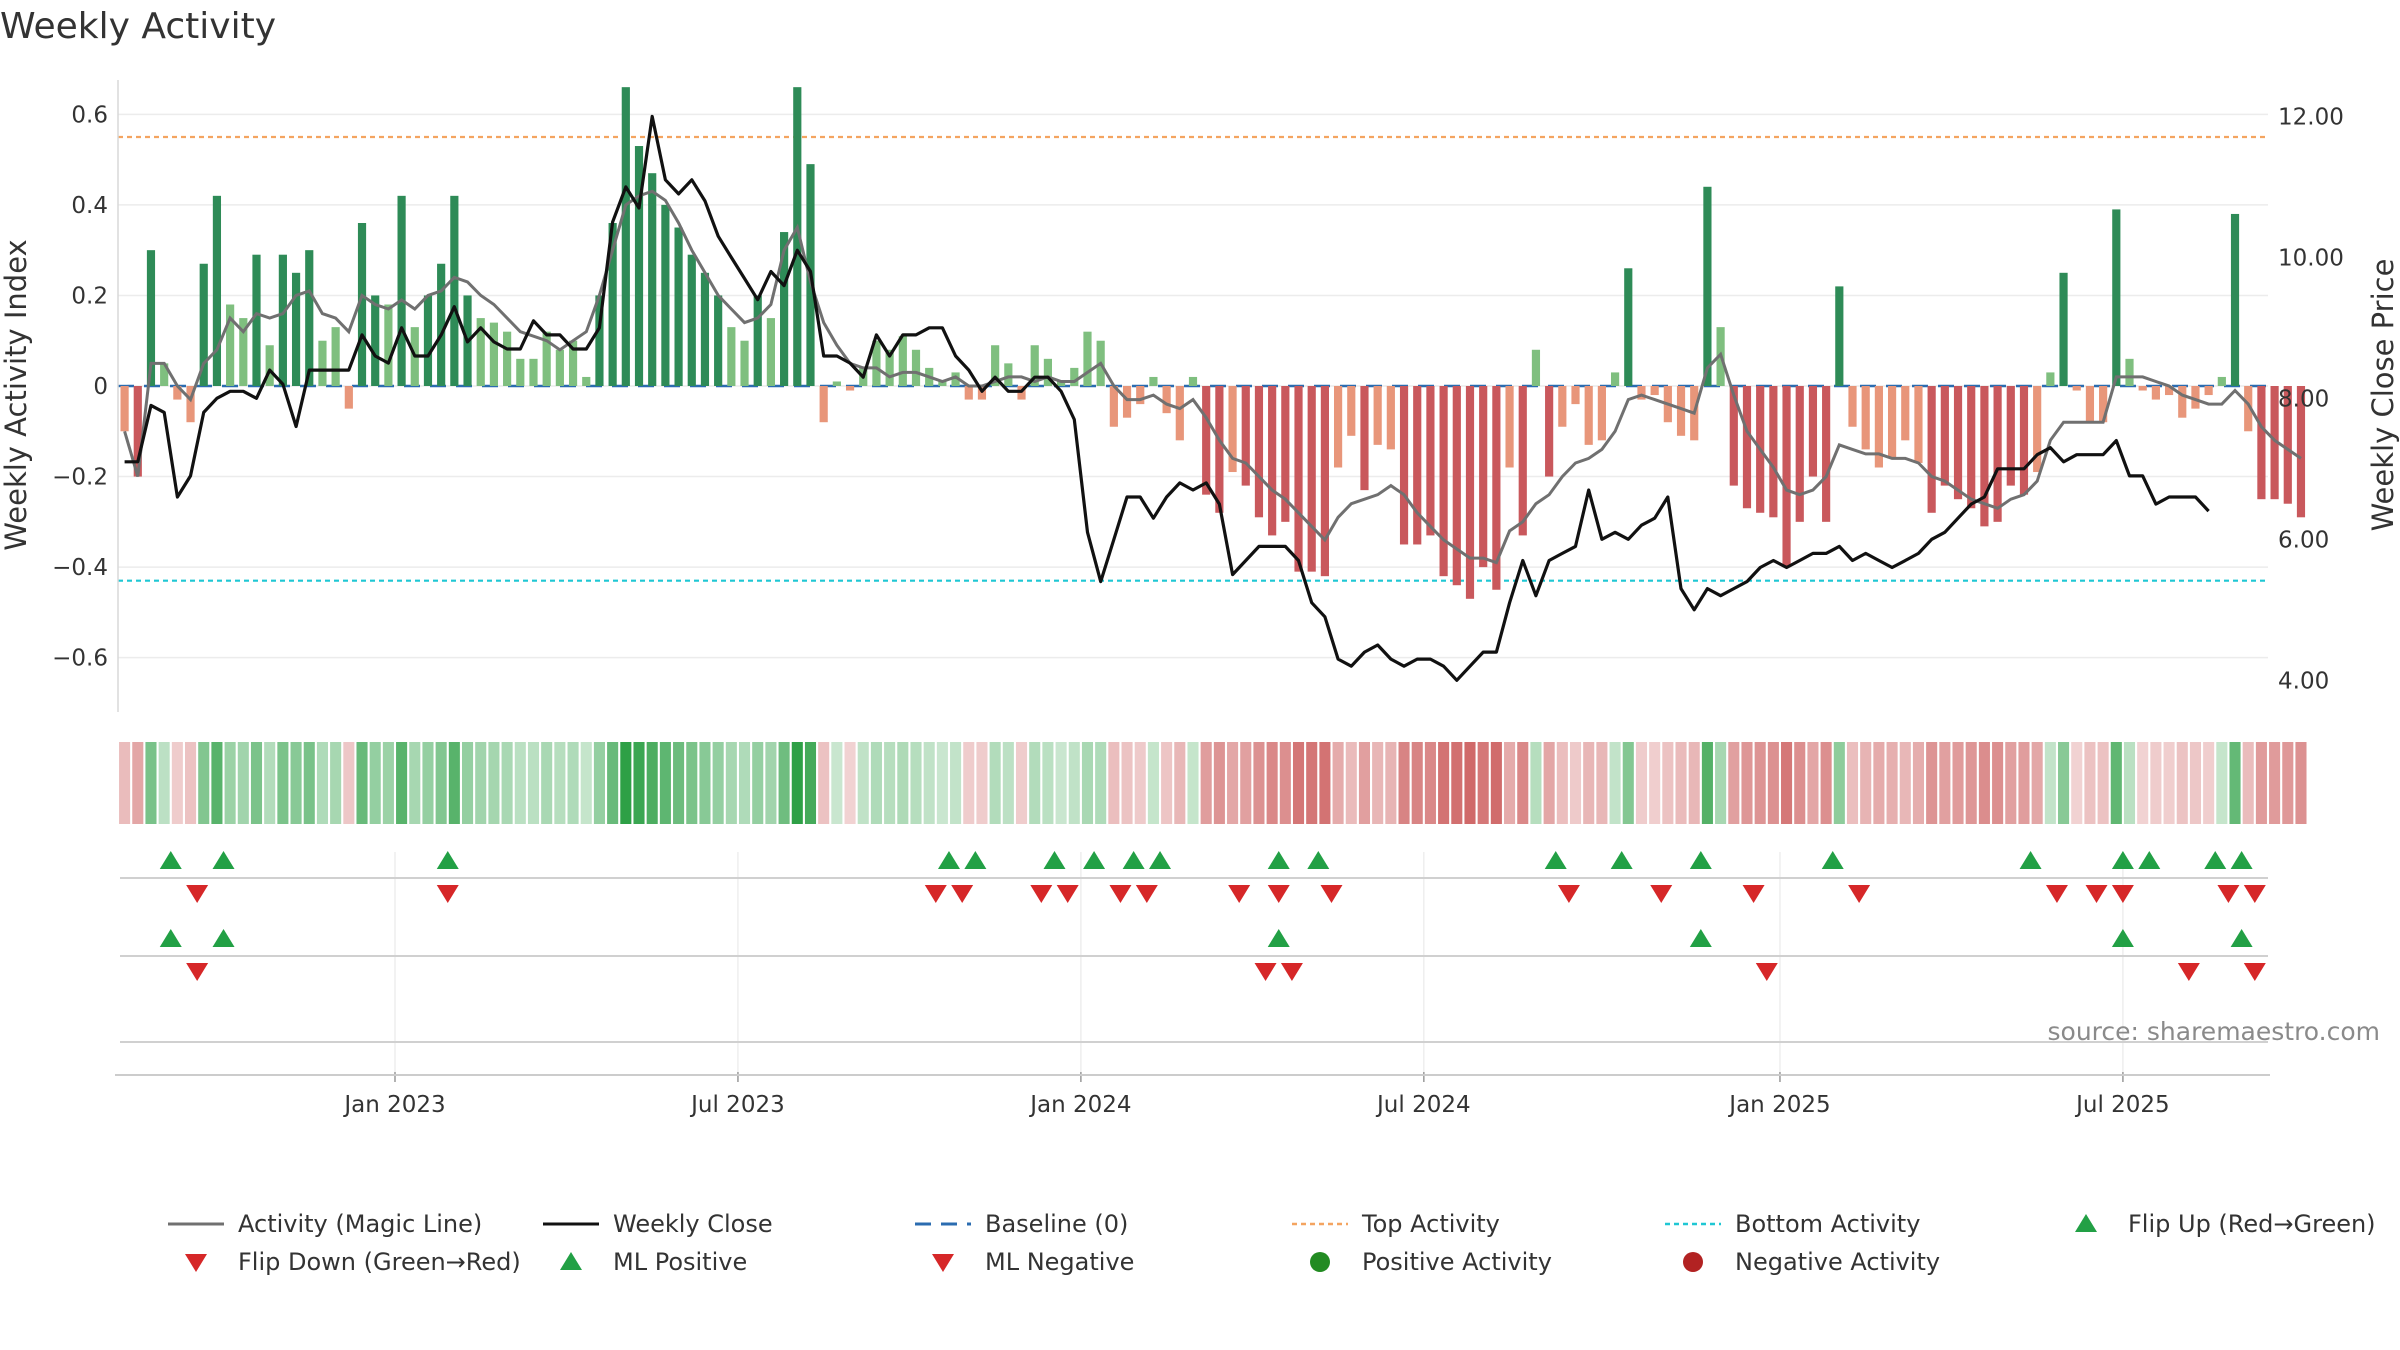 The width and height of the screenshot is (2400, 1350). What do you see at coordinates (1778, 1105) in the screenshot?
I see `x-tick-label: Jan 2025` at bounding box center [1778, 1105].